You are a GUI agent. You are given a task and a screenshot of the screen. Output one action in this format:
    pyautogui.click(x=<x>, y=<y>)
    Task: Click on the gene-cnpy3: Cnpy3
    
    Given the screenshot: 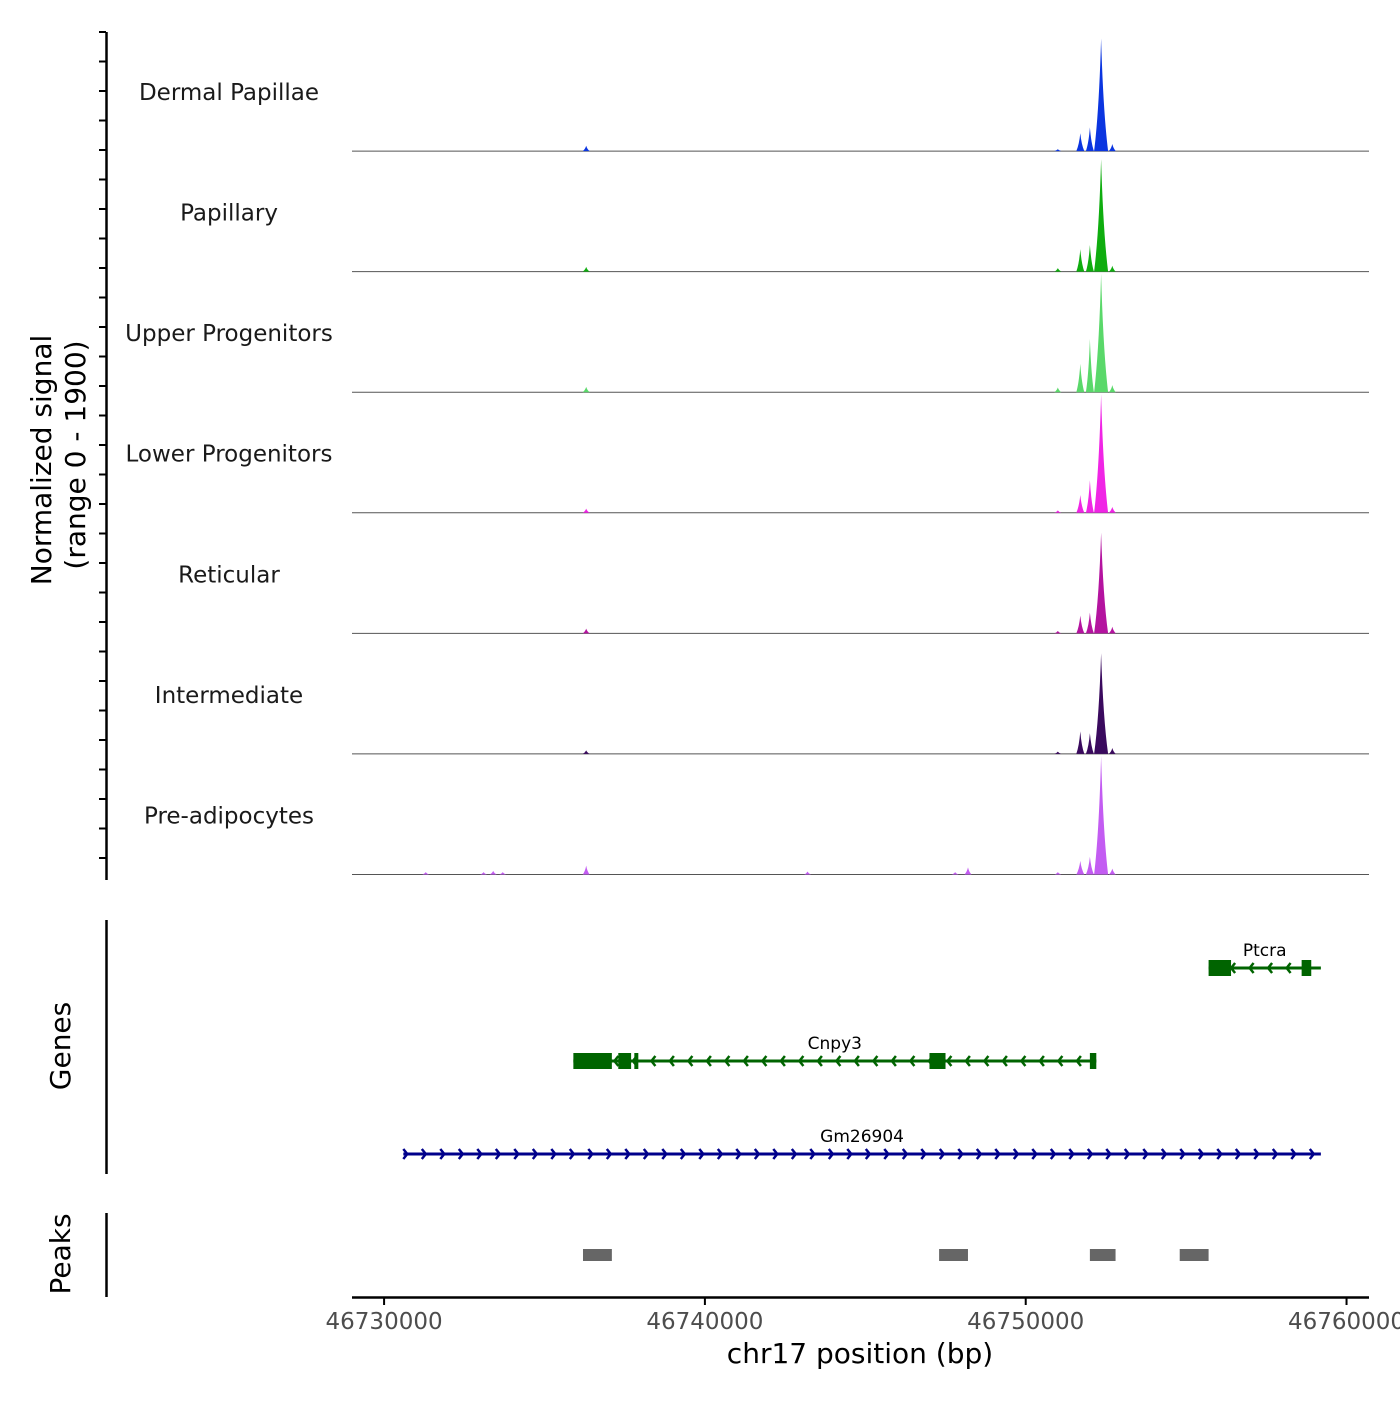 What is the action you would take?
    pyautogui.click(x=835, y=1051)
    